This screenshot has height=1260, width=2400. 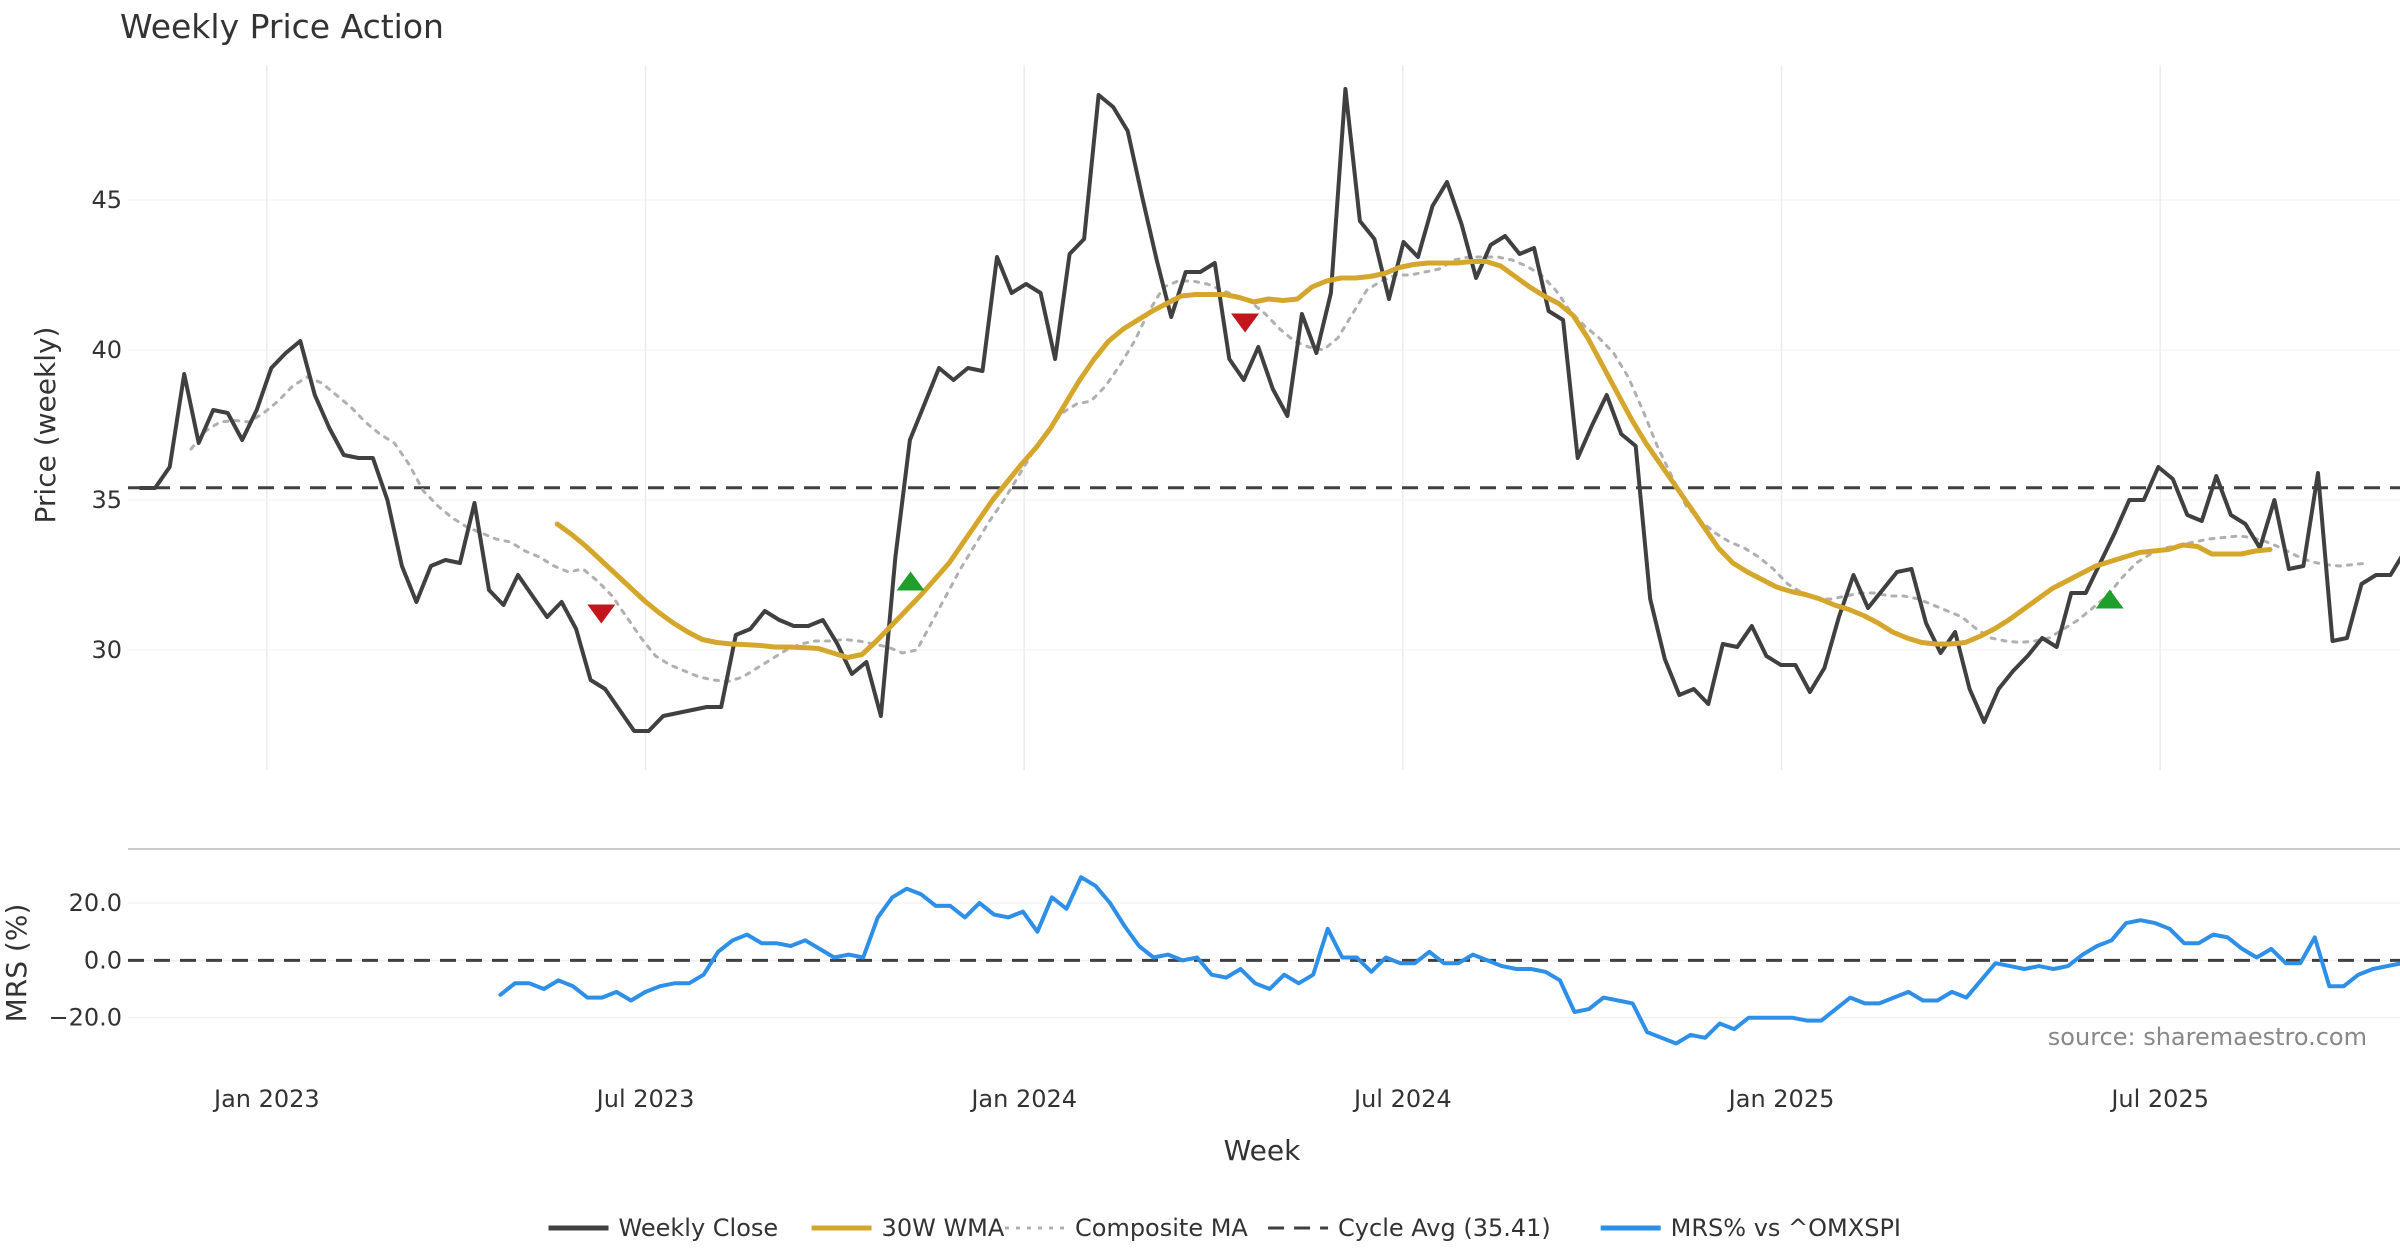 What do you see at coordinates (1444, 1228) in the screenshot?
I see `legend-label: Cycle Avg (35.41)` at bounding box center [1444, 1228].